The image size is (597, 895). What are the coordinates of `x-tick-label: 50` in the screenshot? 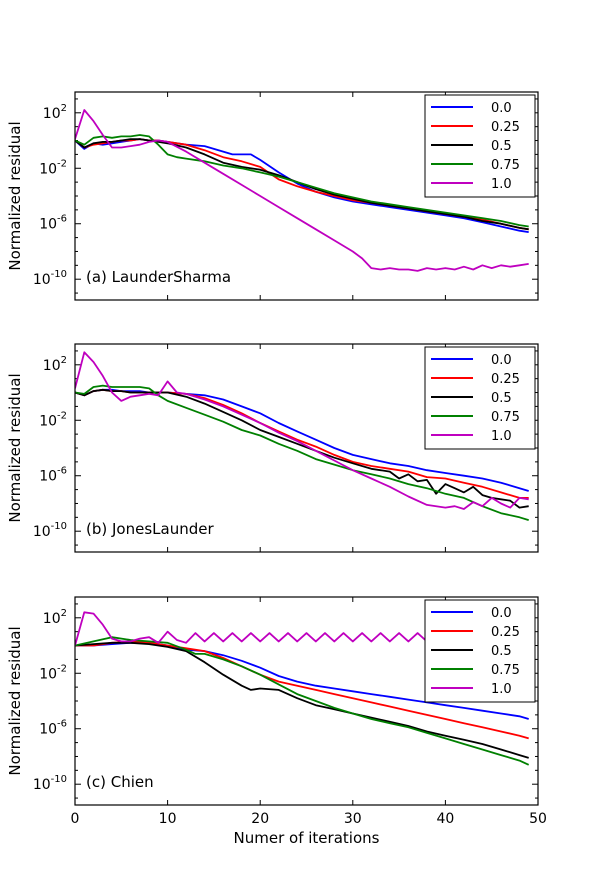 It's located at (538, 819).